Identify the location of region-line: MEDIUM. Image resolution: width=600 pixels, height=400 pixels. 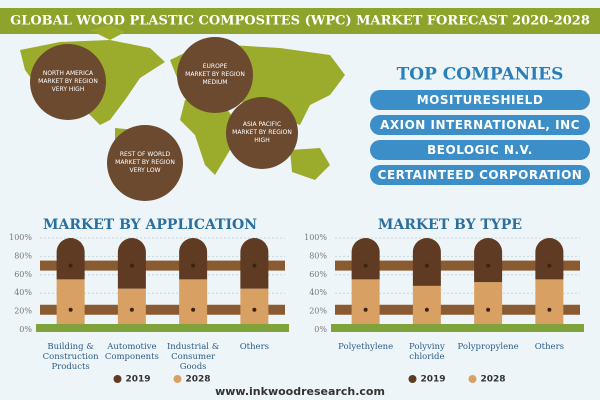
(215, 82).